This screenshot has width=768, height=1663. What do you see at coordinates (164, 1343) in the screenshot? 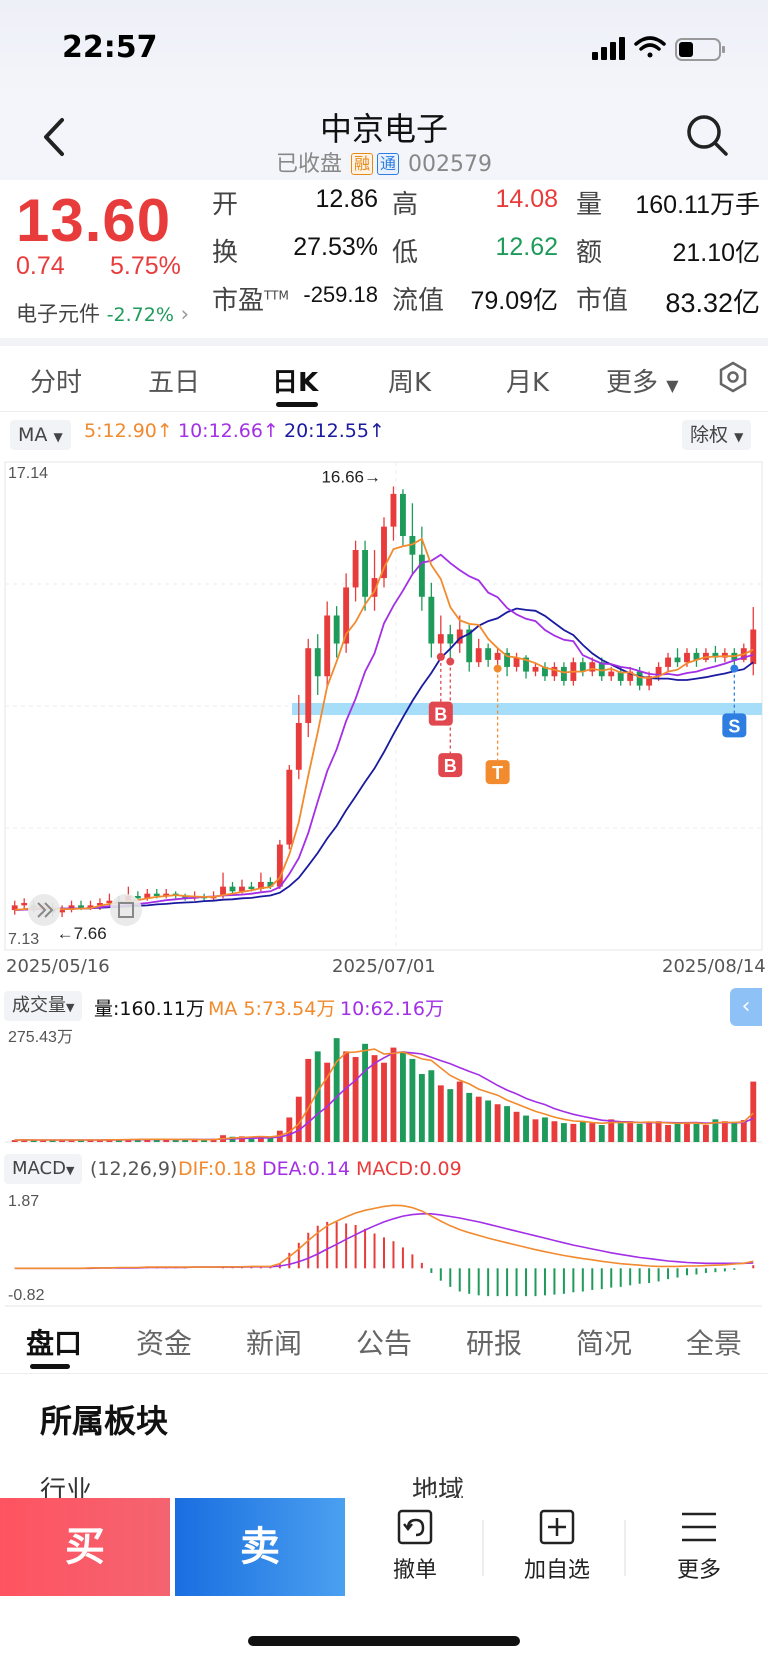
I see `tab-capital: 资金` at bounding box center [164, 1343].